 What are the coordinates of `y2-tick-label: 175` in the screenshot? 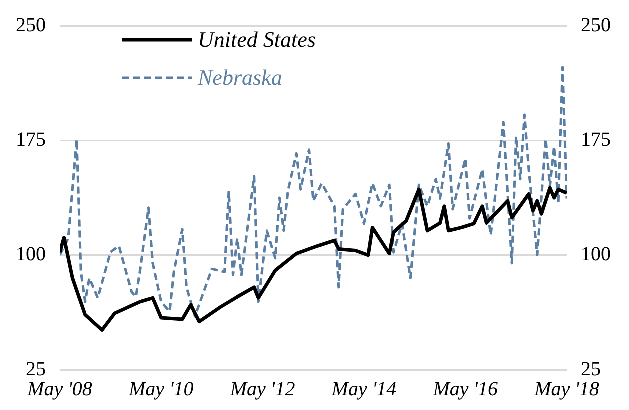 It's located at (596, 139).